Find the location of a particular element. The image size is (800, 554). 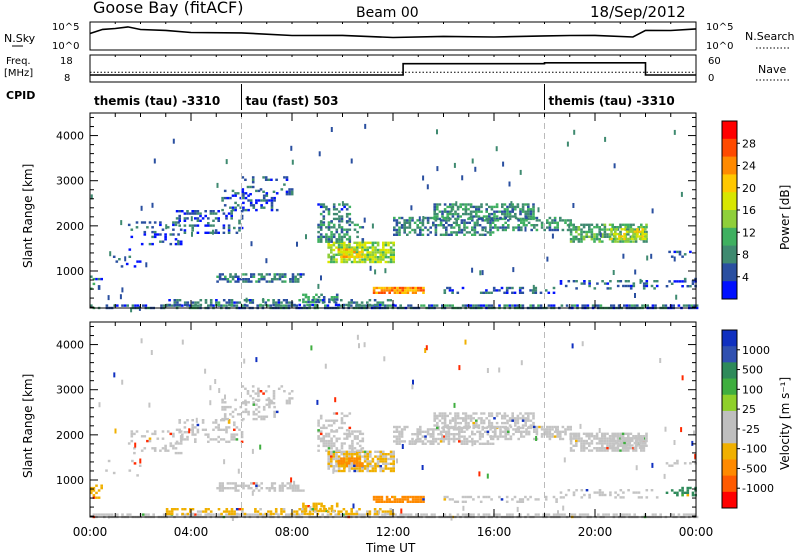

x-tick-label: 16:00 is located at coordinates (494, 532).